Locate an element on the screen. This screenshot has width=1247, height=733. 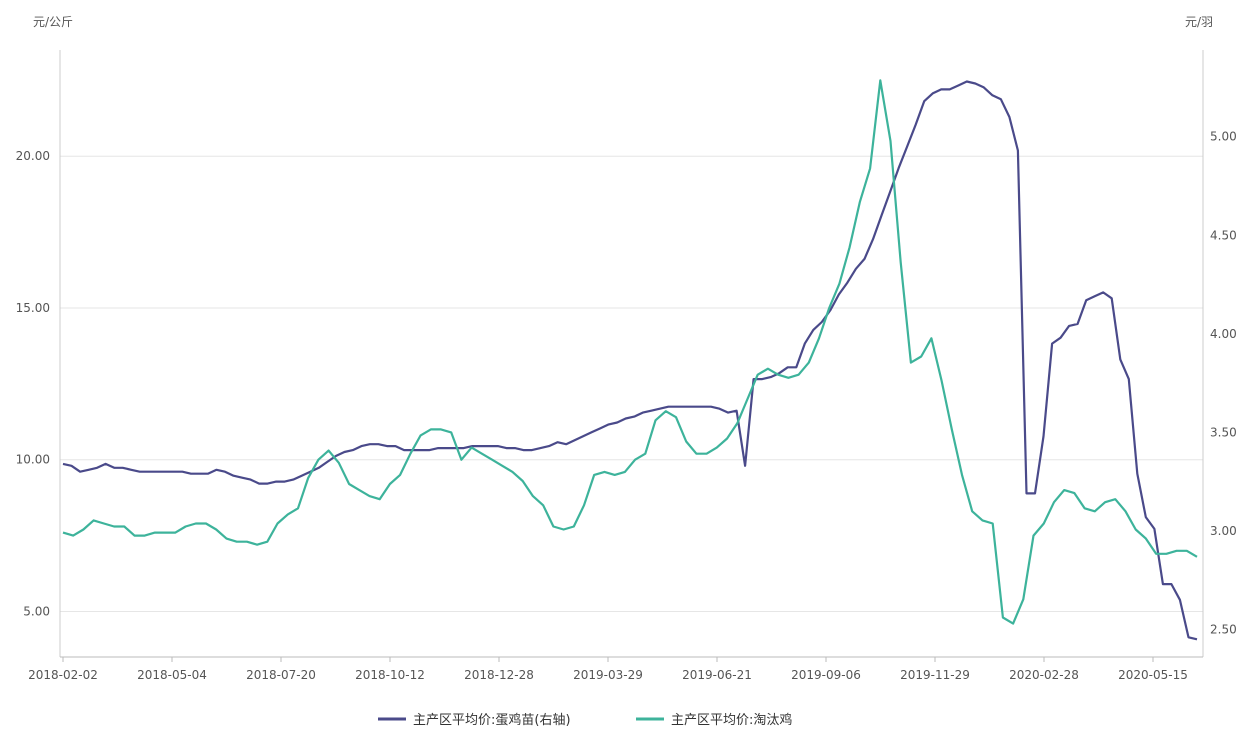
legend: 主产区平均价:蛋鸡苗(右轴) 主产区平均价:淘汰鸡 is located at coordinates (585, 720).